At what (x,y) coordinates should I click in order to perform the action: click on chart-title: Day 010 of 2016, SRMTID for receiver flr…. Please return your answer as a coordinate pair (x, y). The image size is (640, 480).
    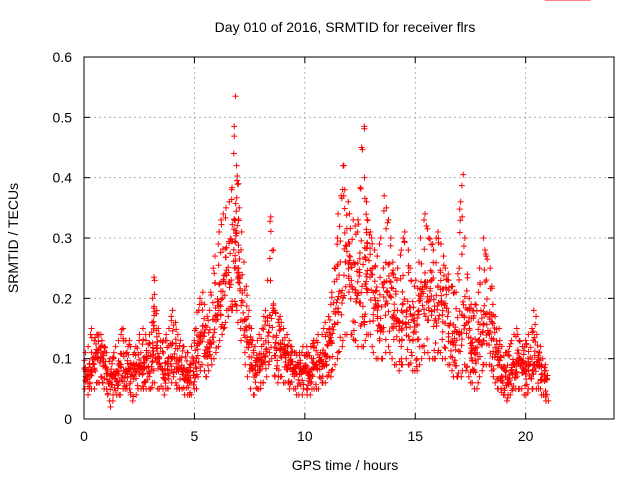
    Looking at the image, I should click on (345, 27).